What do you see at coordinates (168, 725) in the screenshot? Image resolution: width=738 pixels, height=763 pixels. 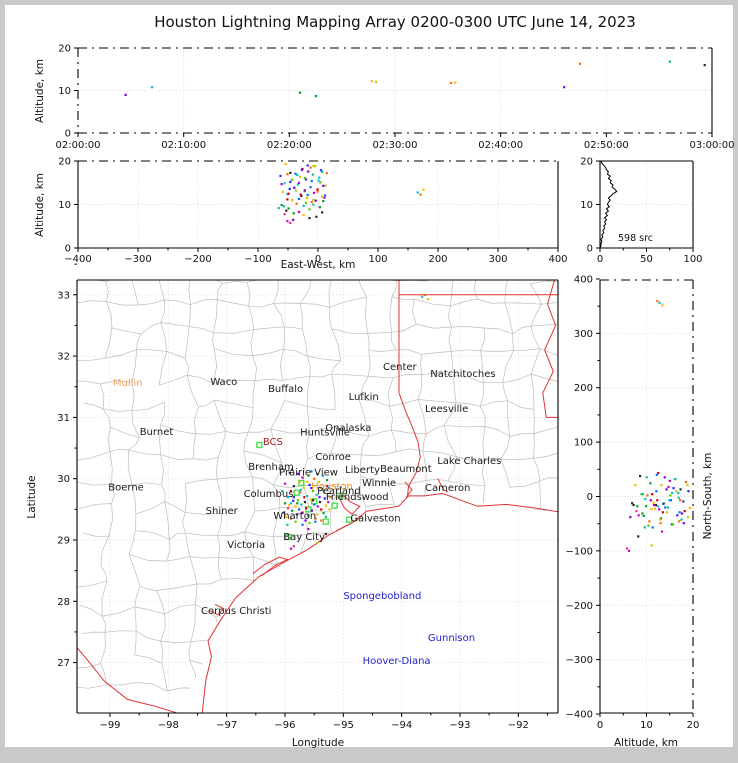 I see `svg-text: −98` at bounding box center [168, 725].